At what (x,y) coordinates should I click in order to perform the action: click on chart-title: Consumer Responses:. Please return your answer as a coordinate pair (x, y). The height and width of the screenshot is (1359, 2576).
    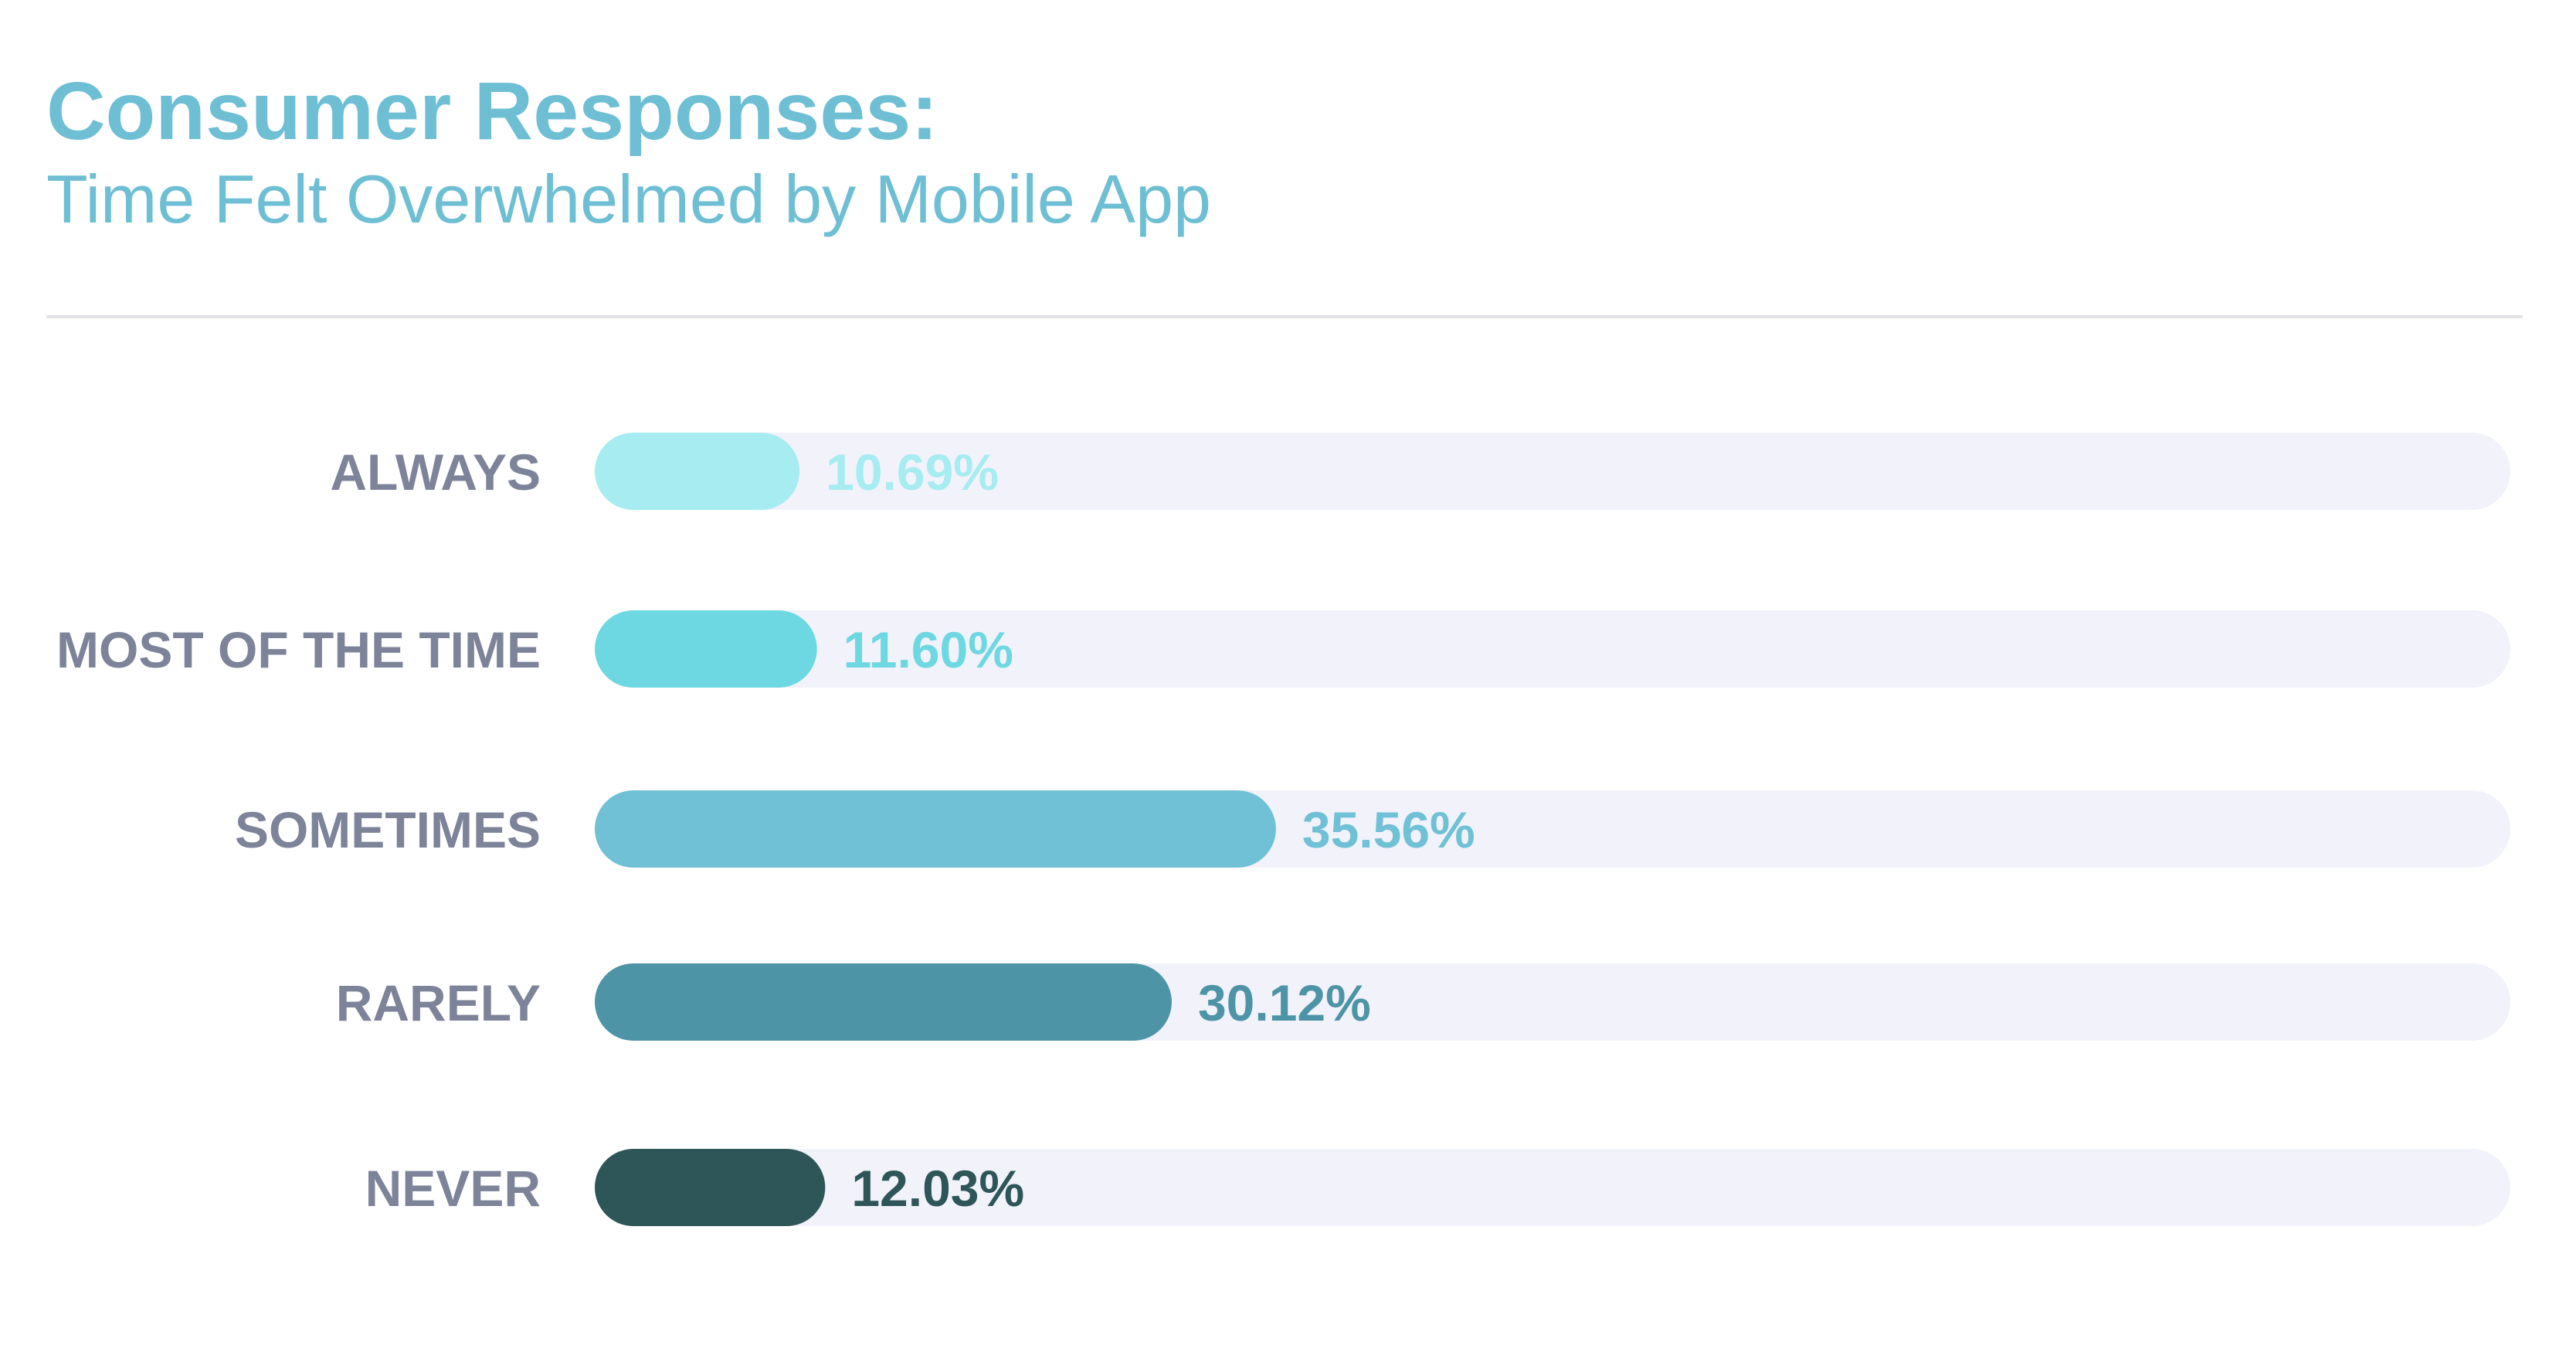
    Looking at the image, I should click on (492, 112).